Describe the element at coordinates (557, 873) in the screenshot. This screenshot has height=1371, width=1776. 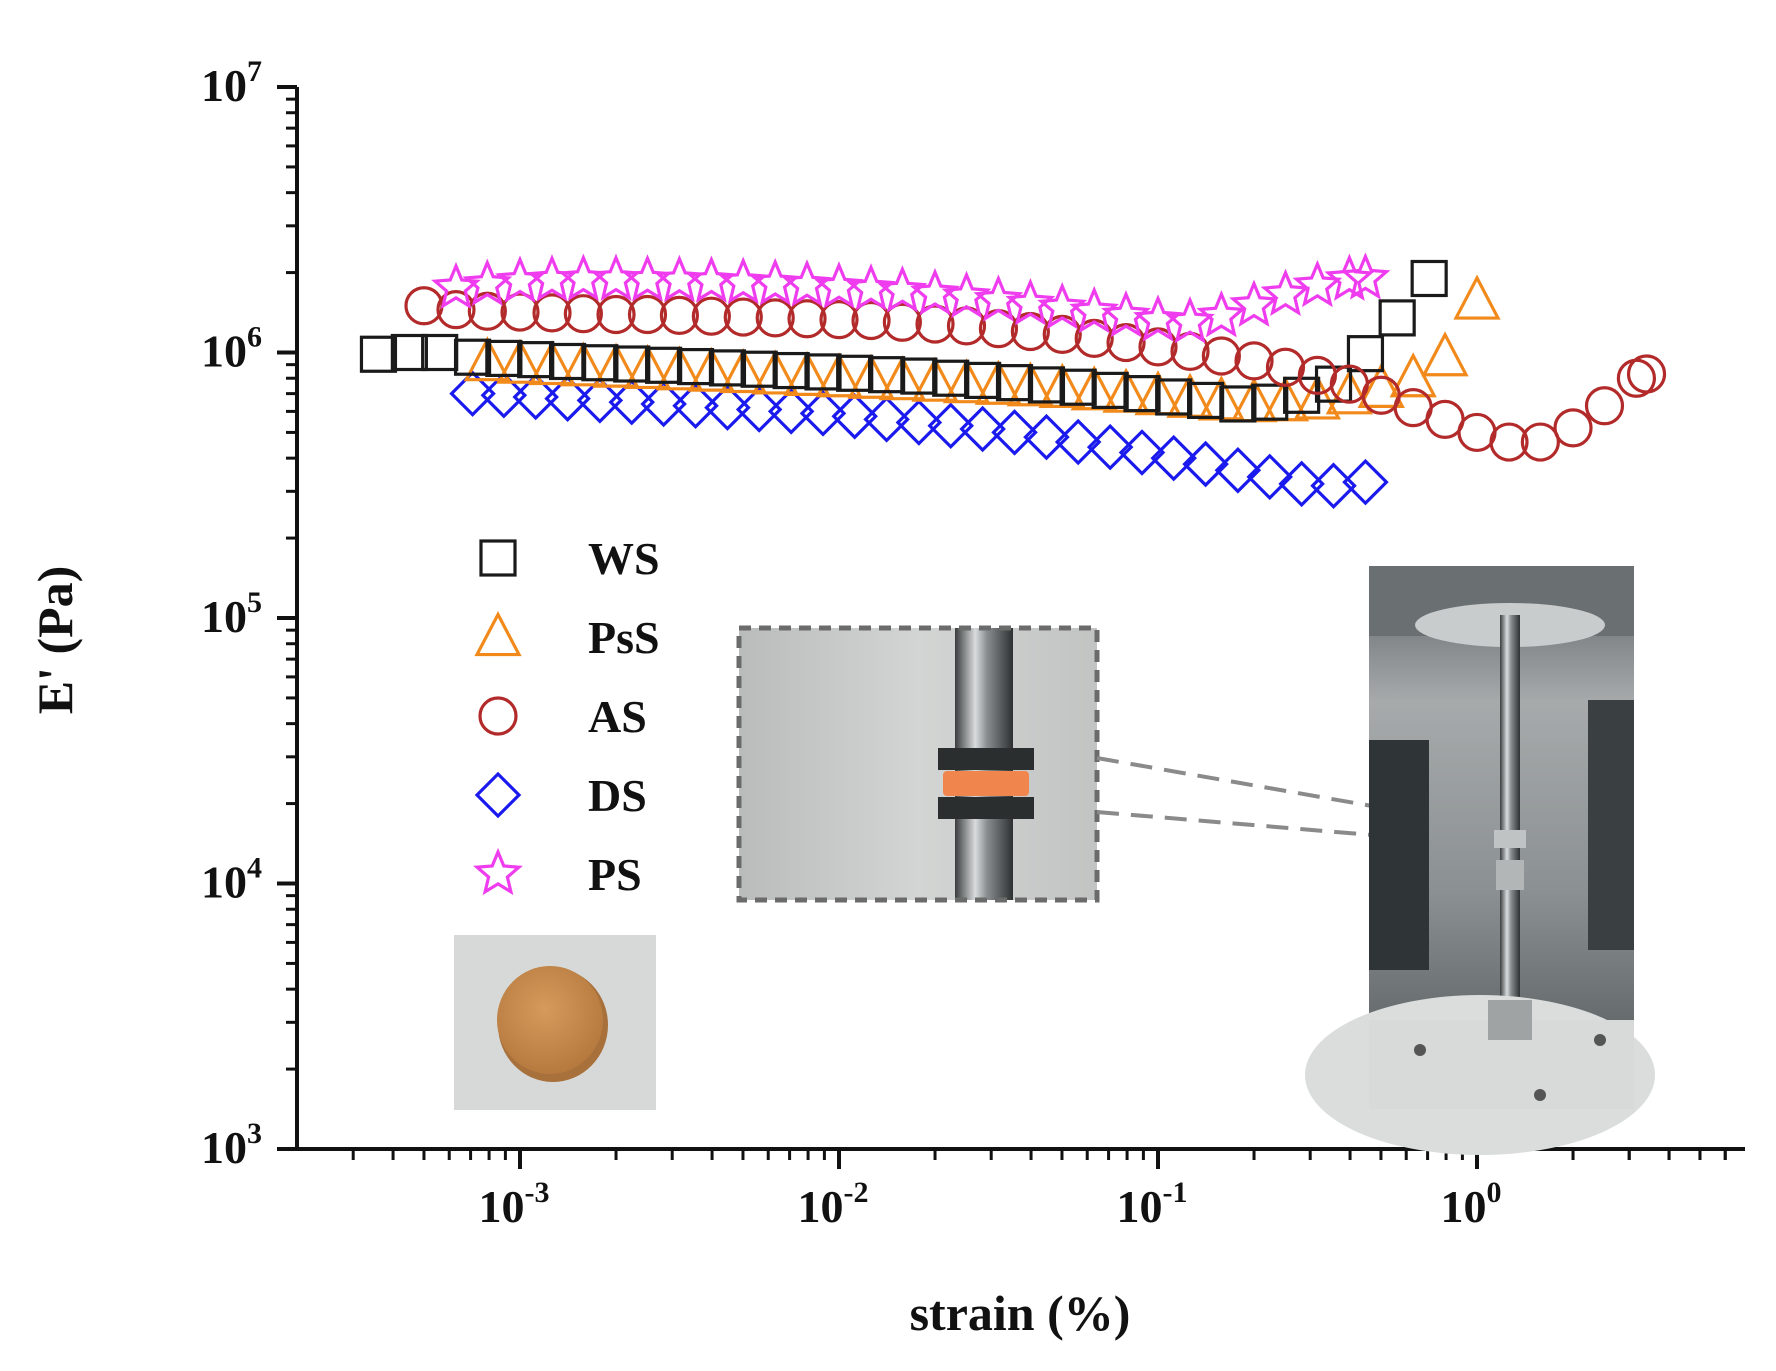
I see `legend-item-ps: PS` at that location.